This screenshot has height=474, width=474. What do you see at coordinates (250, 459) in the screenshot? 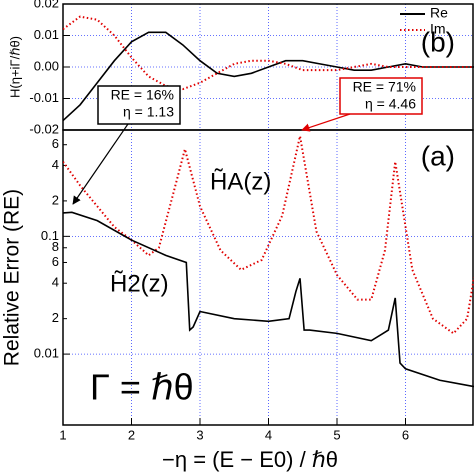
I see `x-axis-label: −η = (E − E0) / ℏθ` at bounding box center [250, 459].